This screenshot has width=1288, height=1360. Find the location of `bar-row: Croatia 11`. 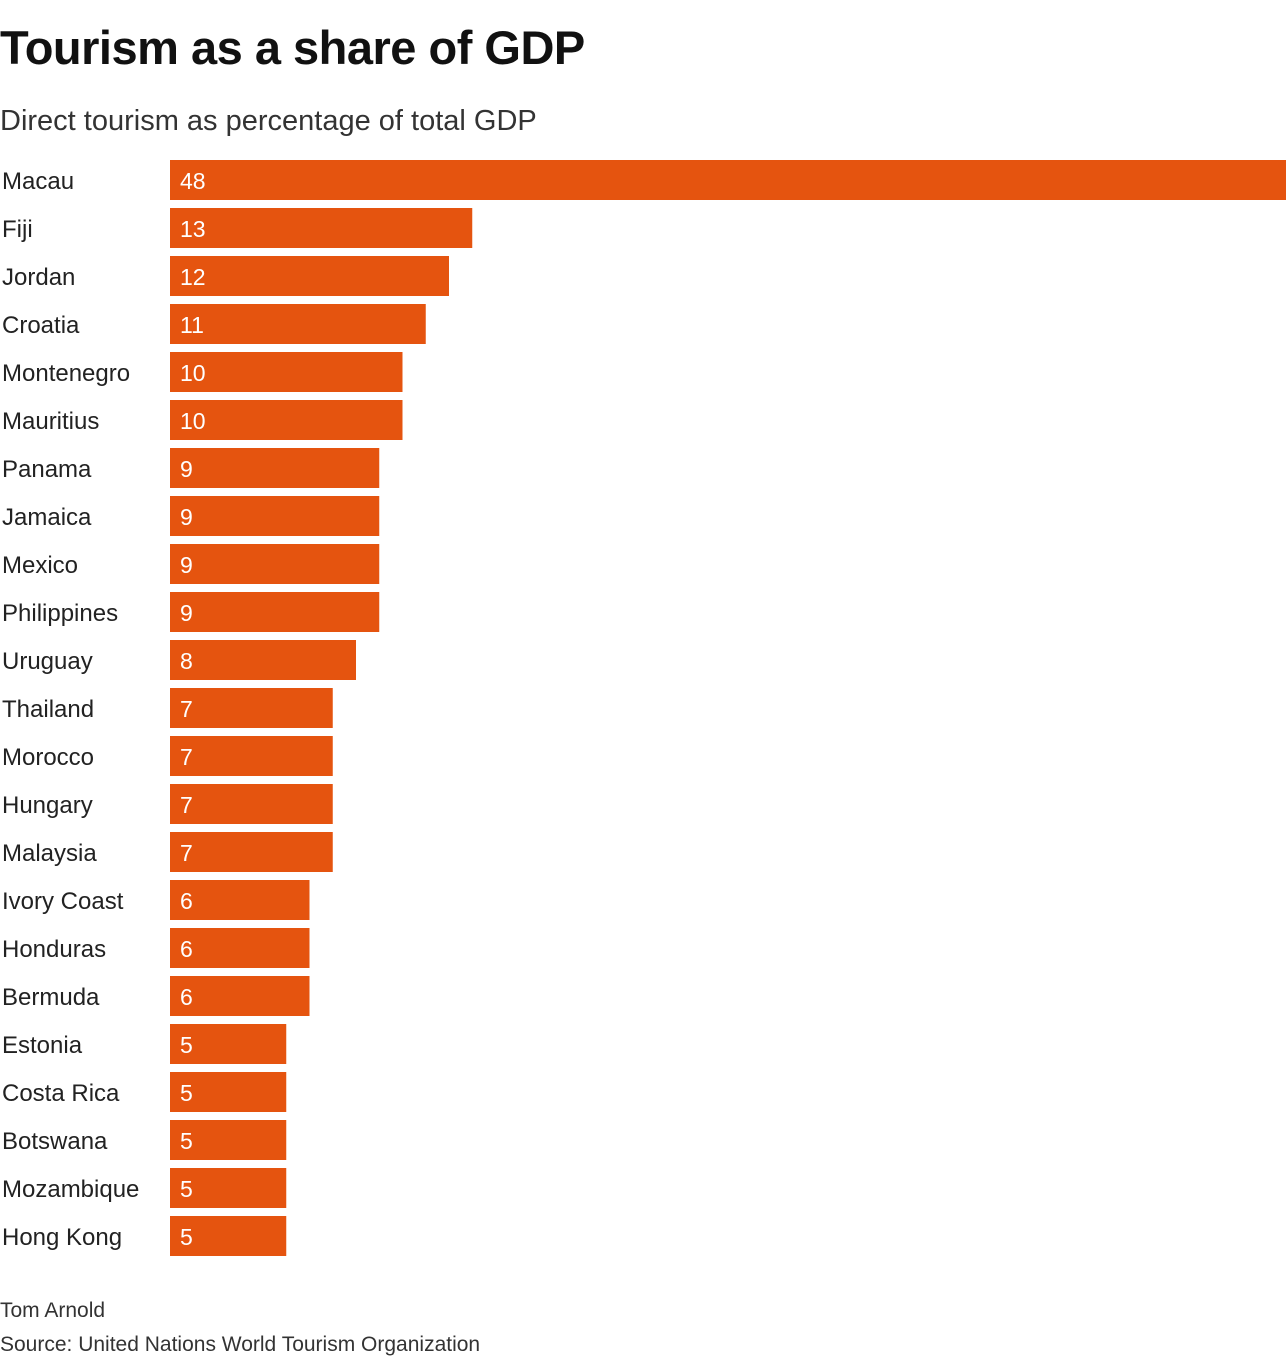

bar-row: Croatia 11 is located at coordinates (214, 324).